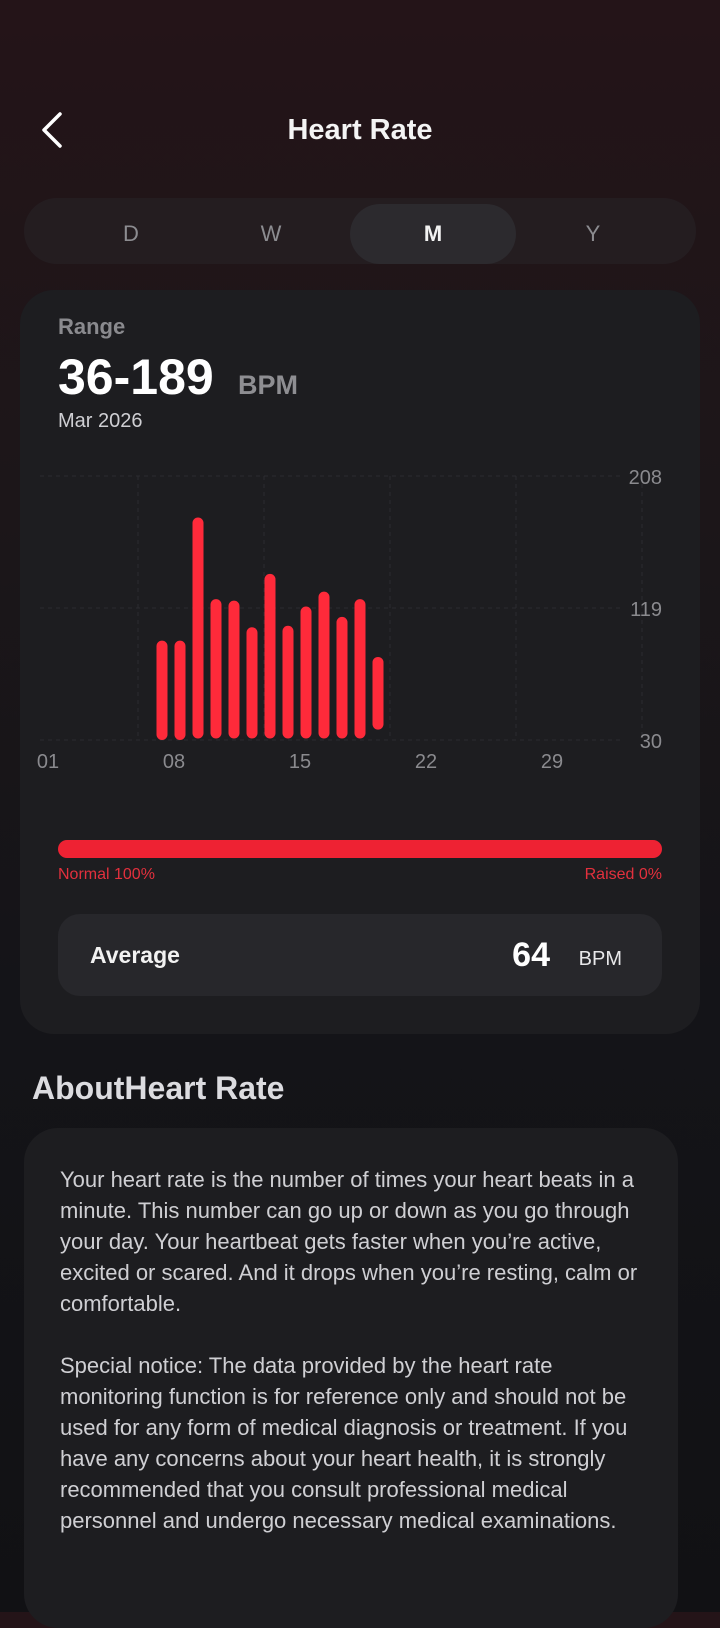  Describe the element at coordinates (48, 762) in the screenshot. I see `x-tick-label: 01` at that location.